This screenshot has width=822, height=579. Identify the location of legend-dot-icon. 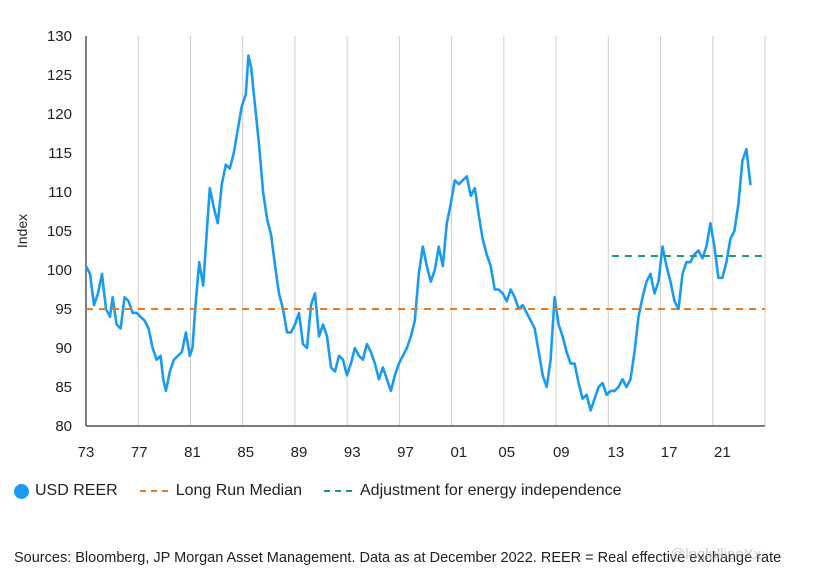
(21, 491).